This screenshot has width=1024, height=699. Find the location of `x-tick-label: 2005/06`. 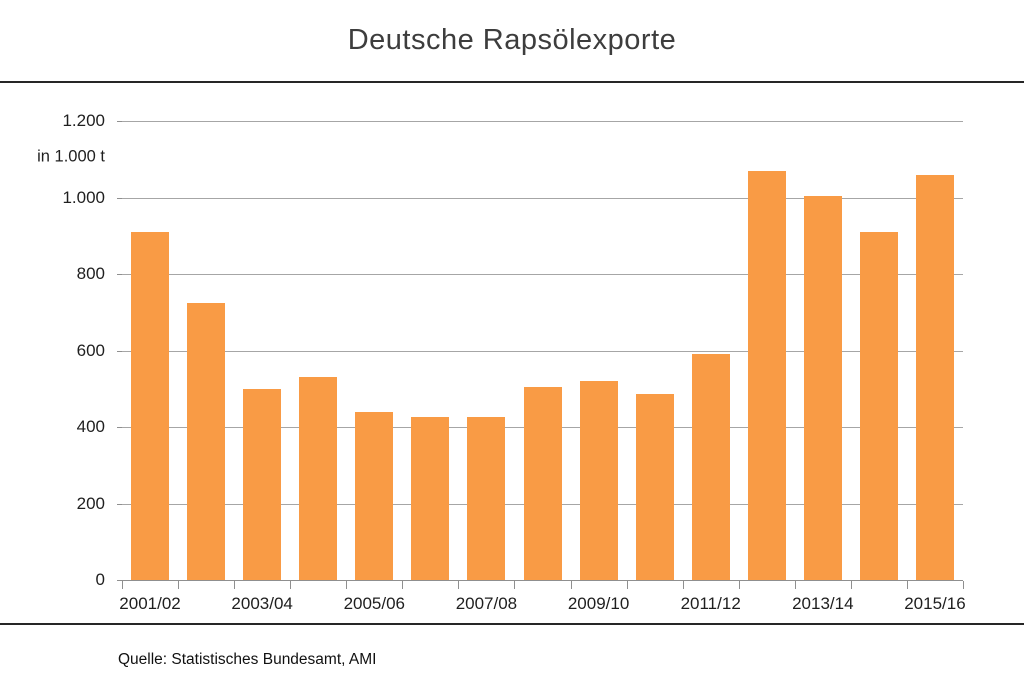

x-tick-label: 2005/06 is located at coordinates (374, 603).